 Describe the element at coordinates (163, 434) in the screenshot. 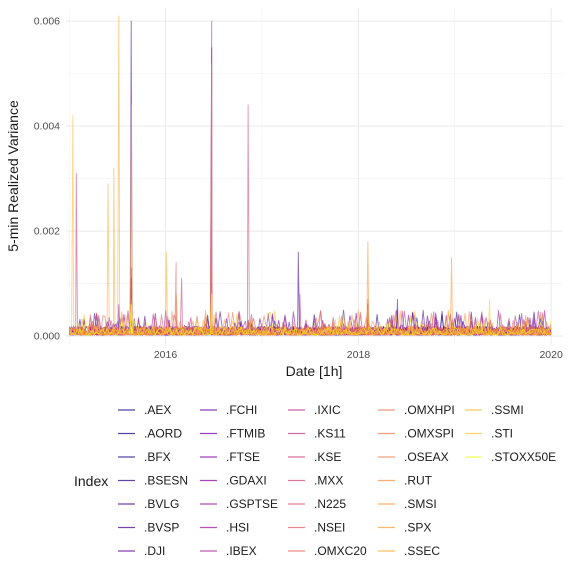

I see `legend-label: .AORD` at that location.